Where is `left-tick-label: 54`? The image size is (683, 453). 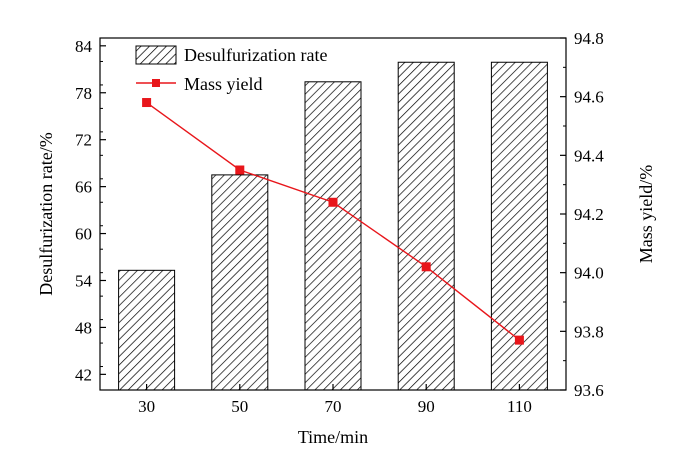 left-tick-label: 54 is located at coordinates (84, 280).